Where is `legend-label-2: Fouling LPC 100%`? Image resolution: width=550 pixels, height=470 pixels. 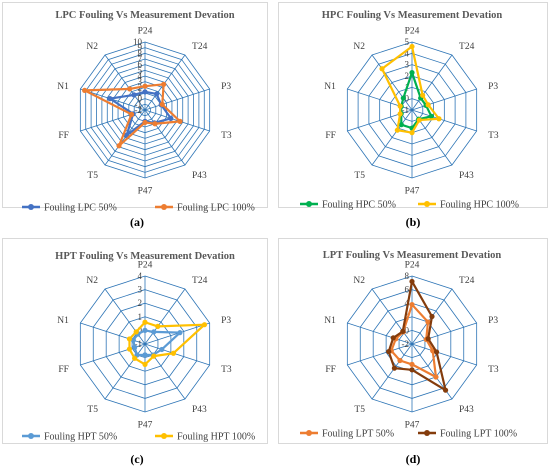 legend-label-2: Fouling LPC 100% is located at coordinates (216, 208).